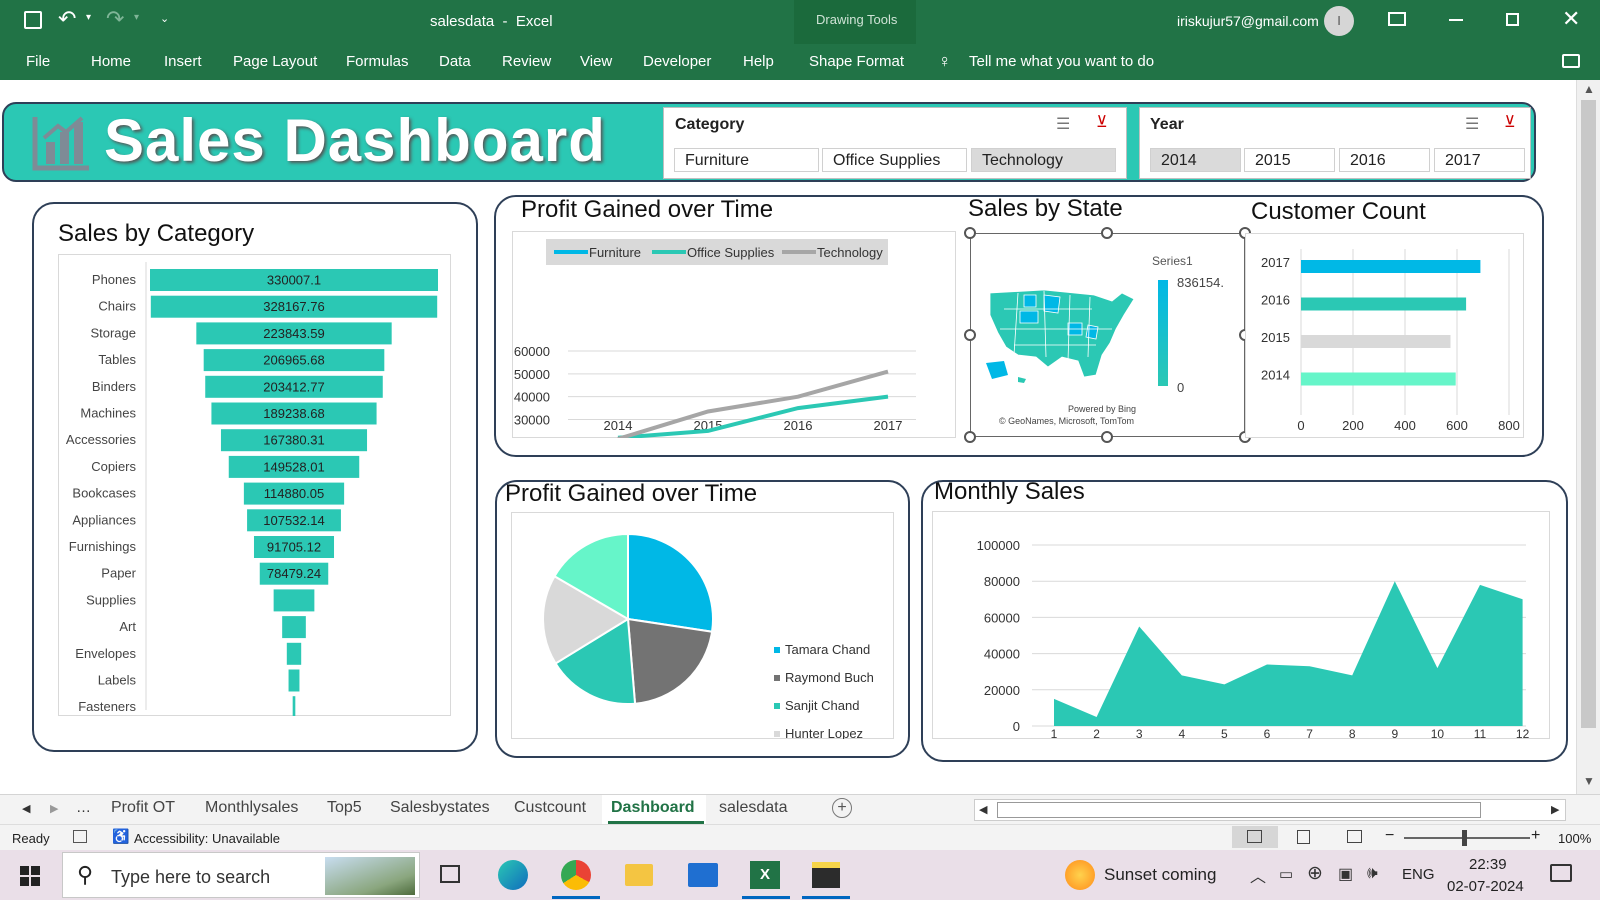 Image resolution: width=1600 pixels, height=900 pixels. Describe the element at coordinates (1289, 160) in the screenshot. I see `slicer-item-2015: 2015` at that location.